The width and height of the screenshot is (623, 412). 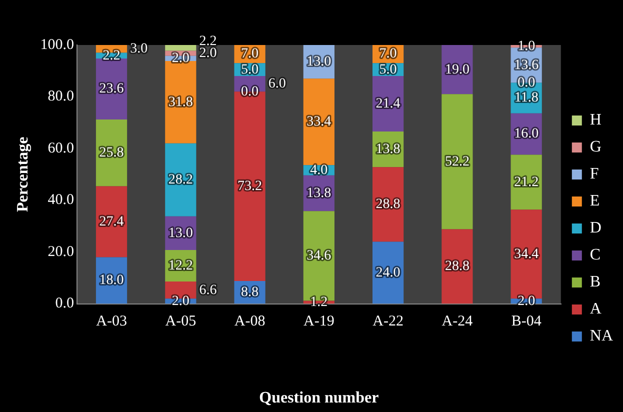 What do you see at coordinates (388, 104) in the screenshot?
I see `data-label: 21.4` at bounding box center [388, 104].